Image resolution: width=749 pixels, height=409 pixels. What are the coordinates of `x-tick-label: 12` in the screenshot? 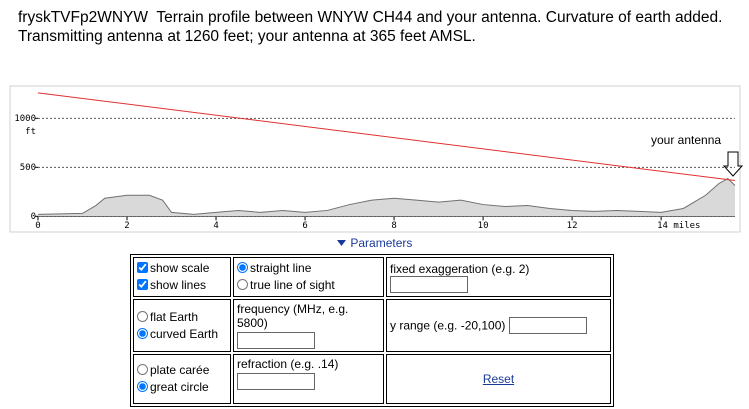 It's located at (572, 226).